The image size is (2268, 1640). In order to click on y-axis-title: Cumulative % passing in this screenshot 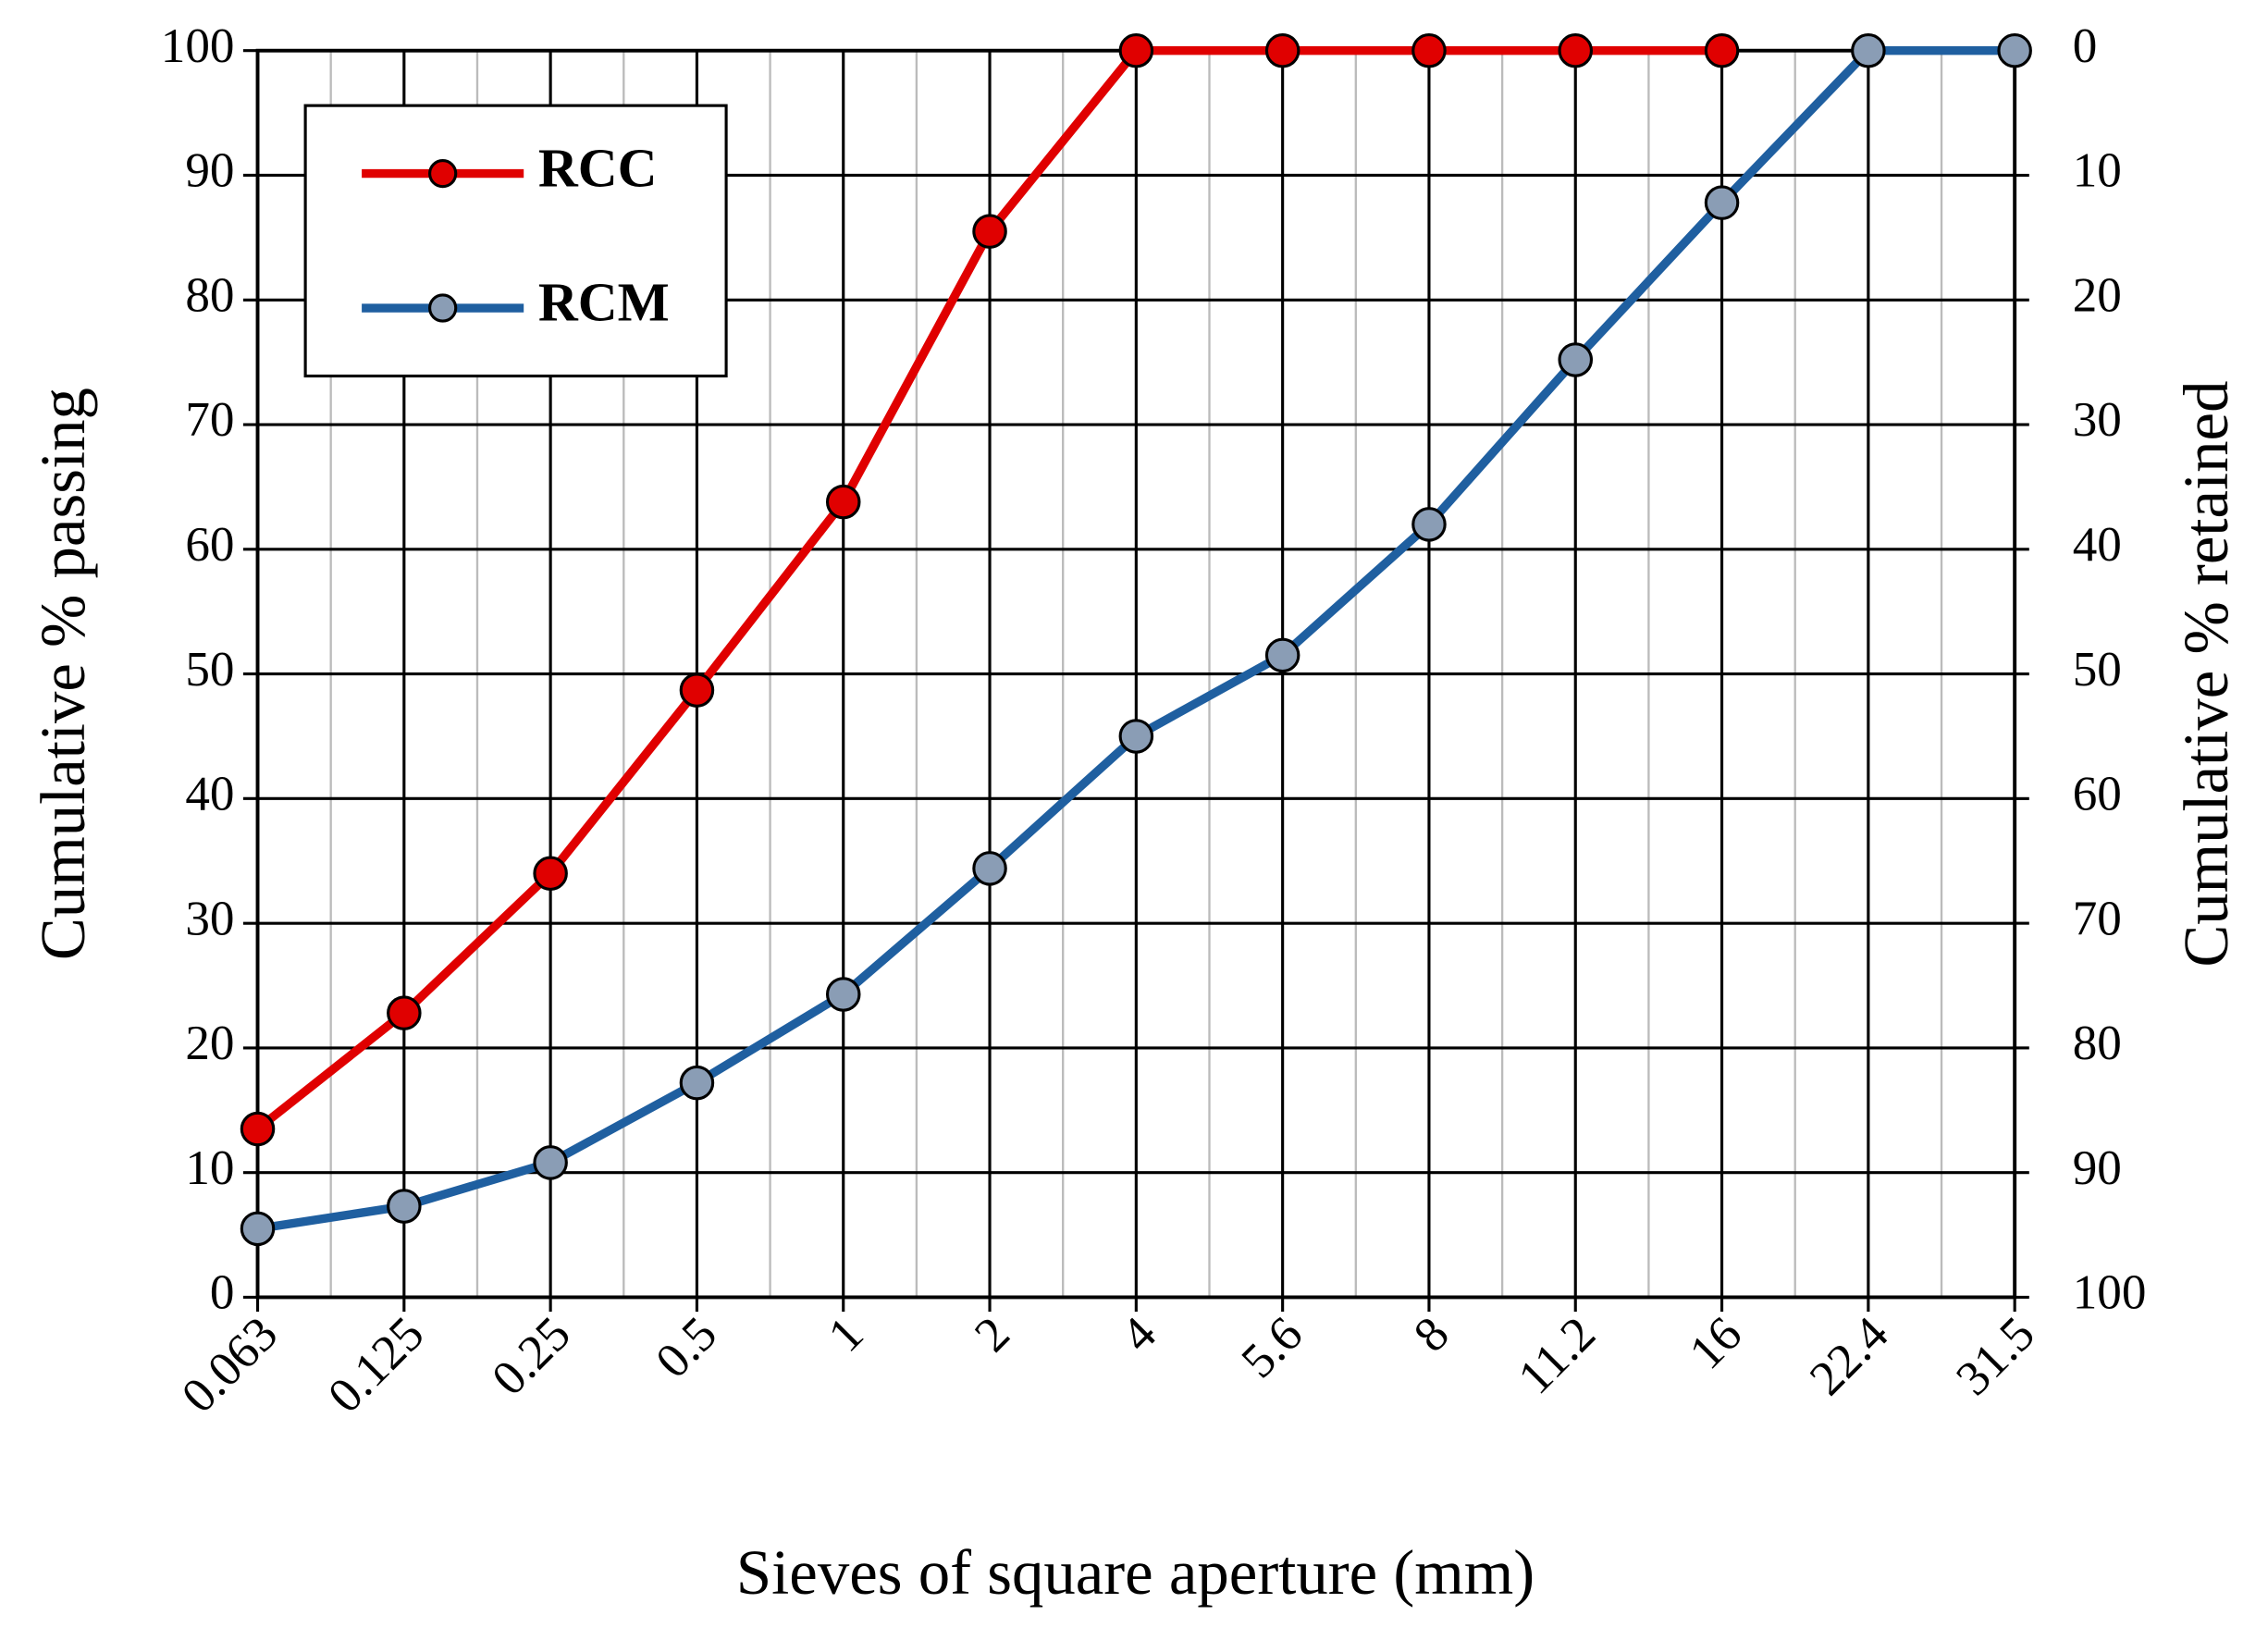, I will do `click(63, 674)`.